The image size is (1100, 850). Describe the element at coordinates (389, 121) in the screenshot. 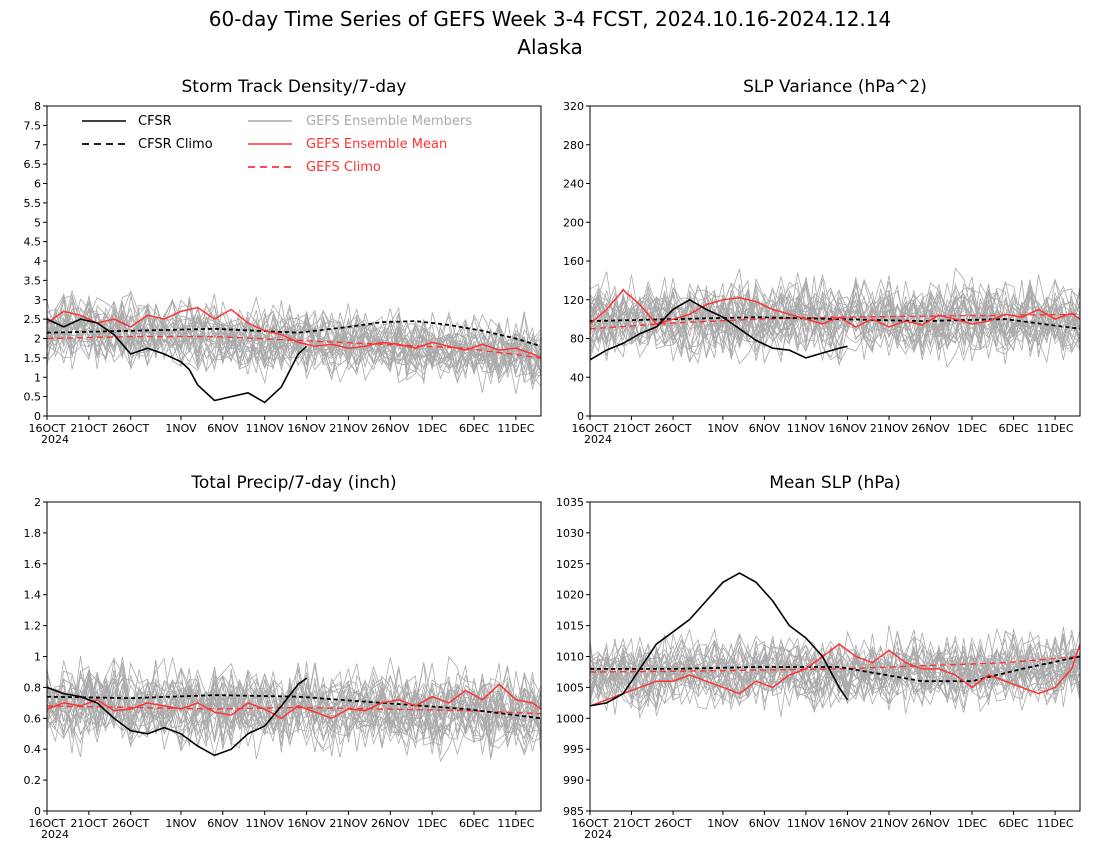

I see `legend-label: GEFS Ensemble Members` at that location.